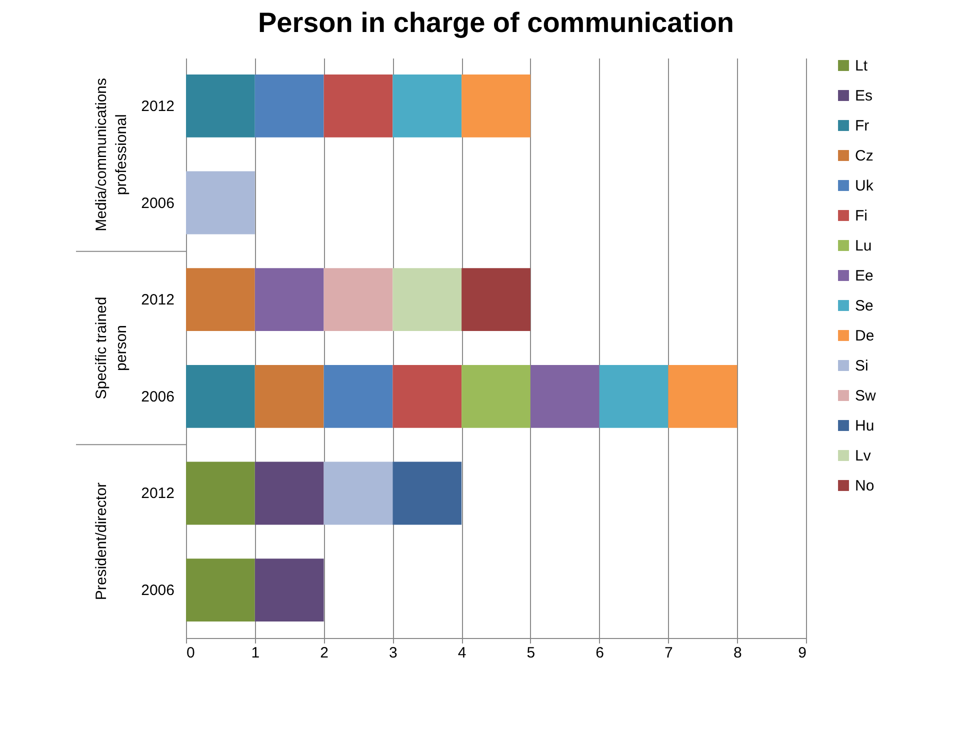 This screenshot has height=756, width=966. What do you see at coordinates (393, 653) in the screenshot?
I see `x-tick-label: 3` at bounding box center [393, 653].